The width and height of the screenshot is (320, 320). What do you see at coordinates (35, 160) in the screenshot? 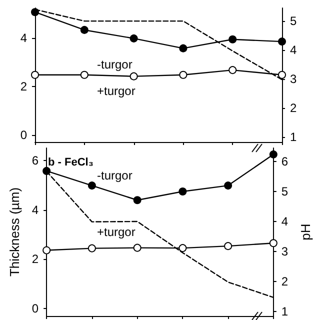
I see `y-tick-label: 6` at bounding box center [35, 160].